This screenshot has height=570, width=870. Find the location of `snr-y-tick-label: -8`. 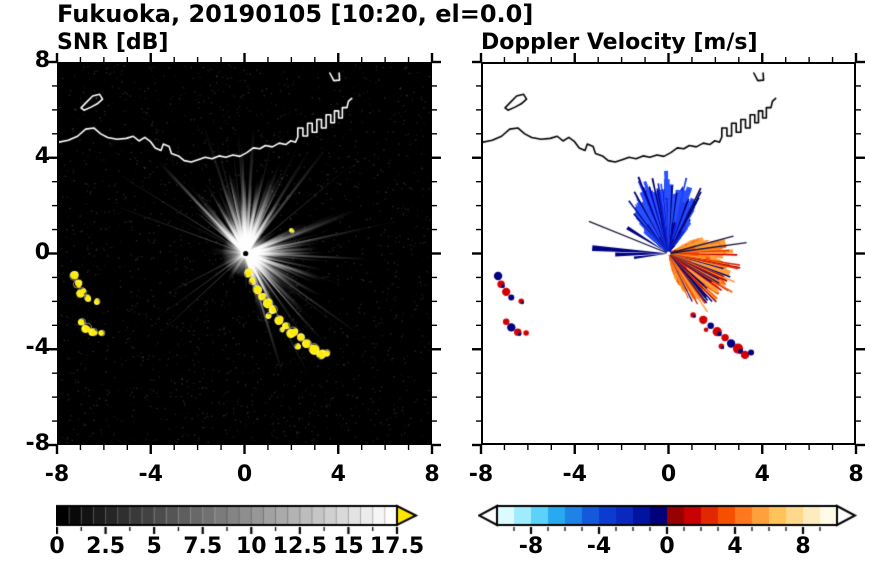

snr-y-tick-label: -8 is located at coordinates (37, 443).